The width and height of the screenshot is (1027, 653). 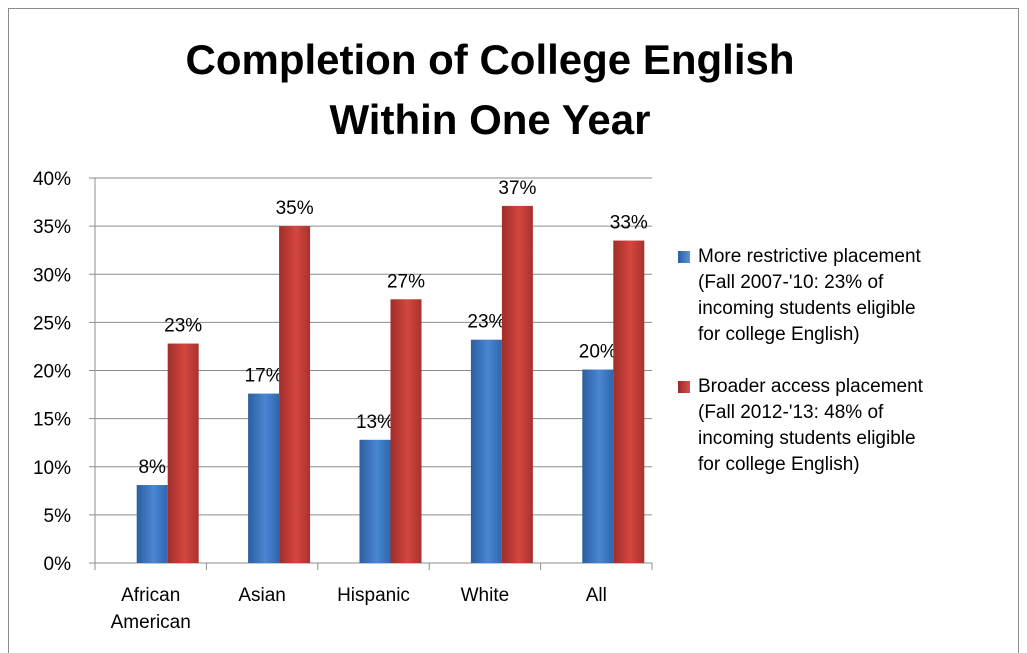 What do you see at coordinates (406, 281) in the screenshot?
I see `data-label-series-2: 27%` at bounding box center [406, 281].